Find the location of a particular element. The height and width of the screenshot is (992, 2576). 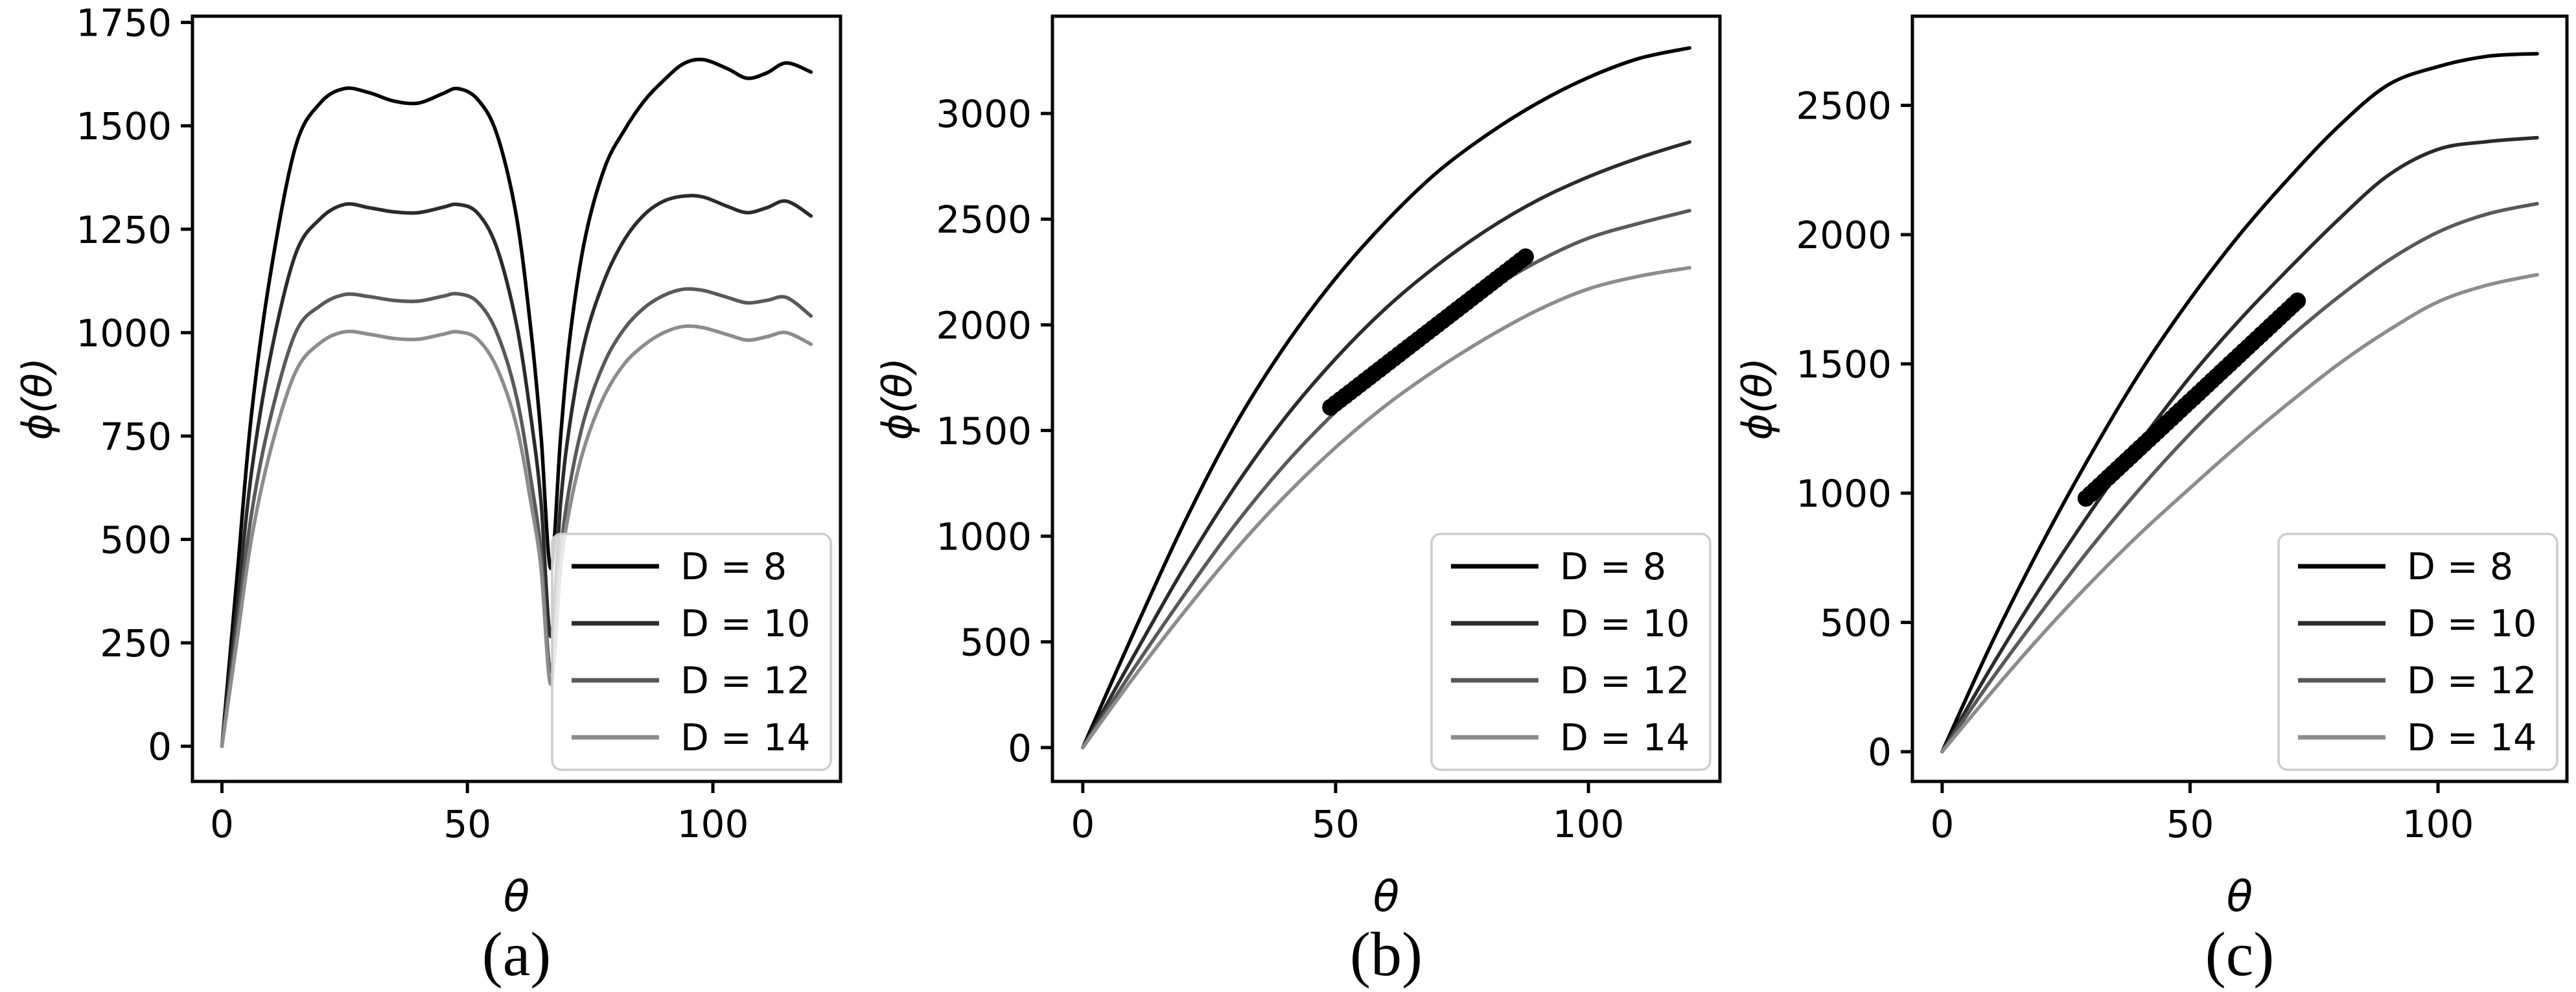

y-tick-label: 250 is located at coordinates (136, 643).